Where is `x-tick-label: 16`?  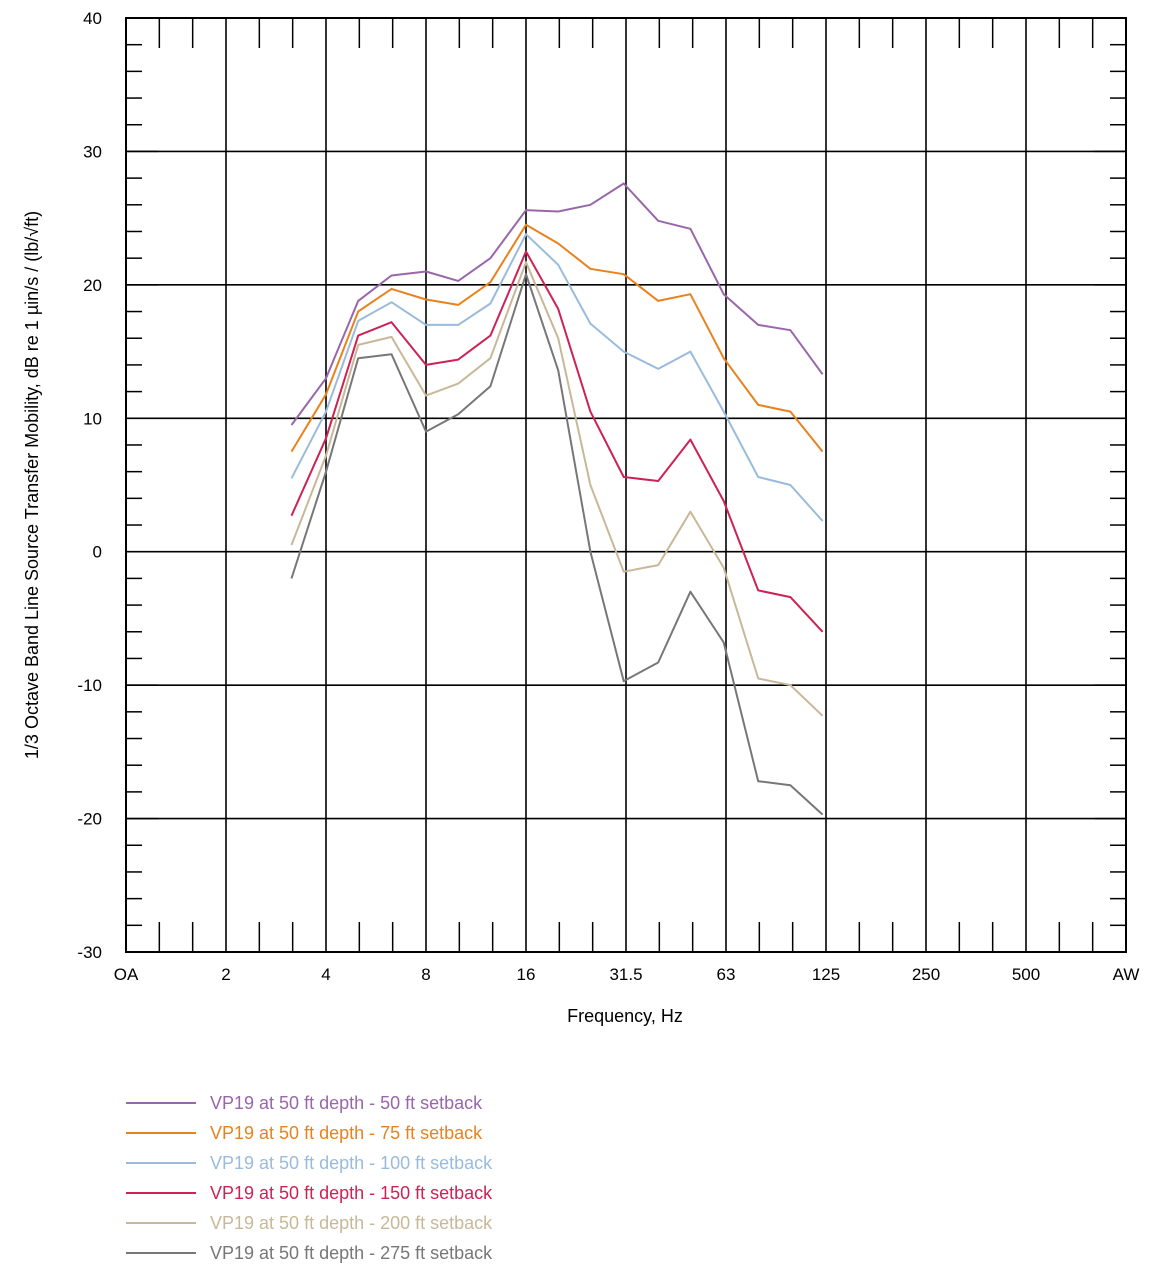 x-tick-label: 16 is located at coordinates (526, 974).